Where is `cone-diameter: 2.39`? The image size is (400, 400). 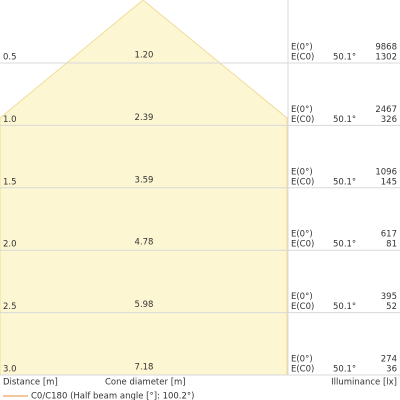 cone-diameter: 2.39 is located at coordinates (144, 118).